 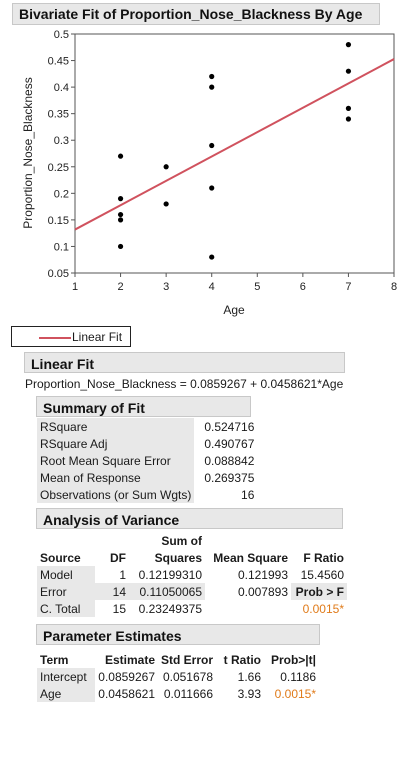 I want to click on table-row: RSquare Adj 0.490767, so click(x=147, y=443).